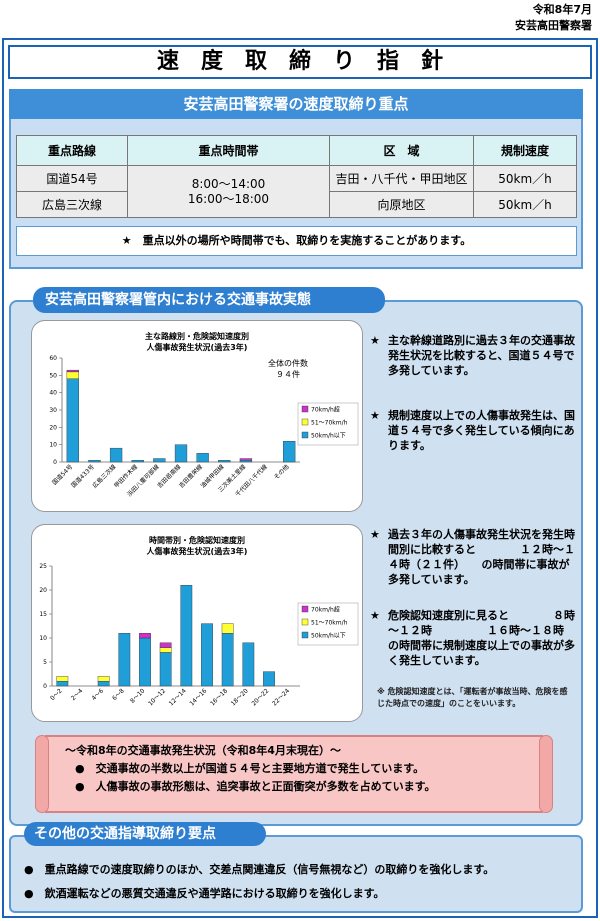 The height and width of the screenshot is (921, 600). What do you see at coordinates (209, 300) in the screenshot?
I see `accident-heading: 安芸高田警察署管内における交通事故実態` at bounding box center [209, 300].